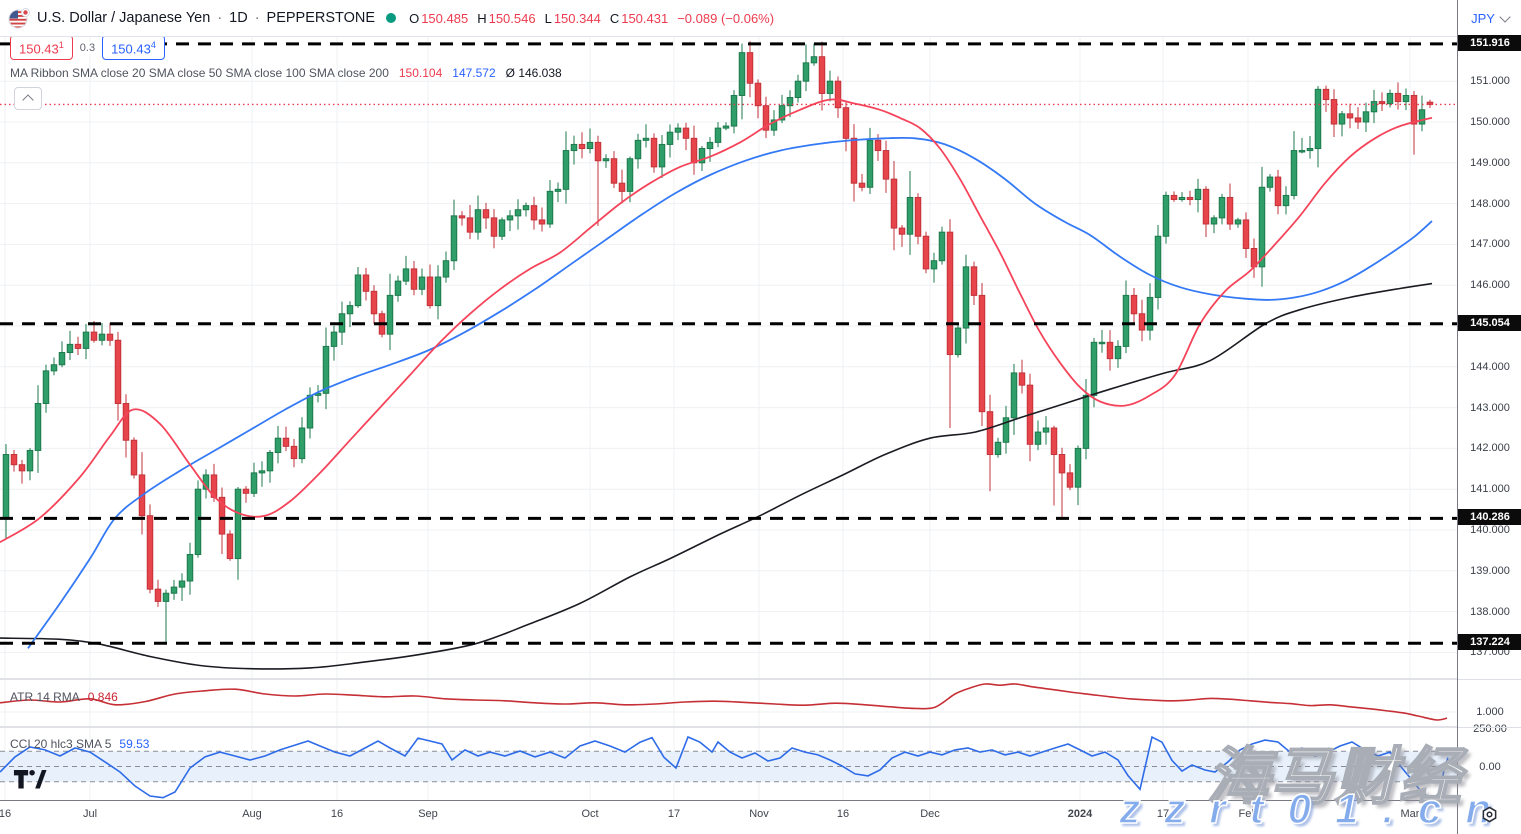 This screenshot has height=834, width=1521. Describe the element at coordinates (930, 814) in the screenshot. I see `time-axis-label: Dec` at that location.